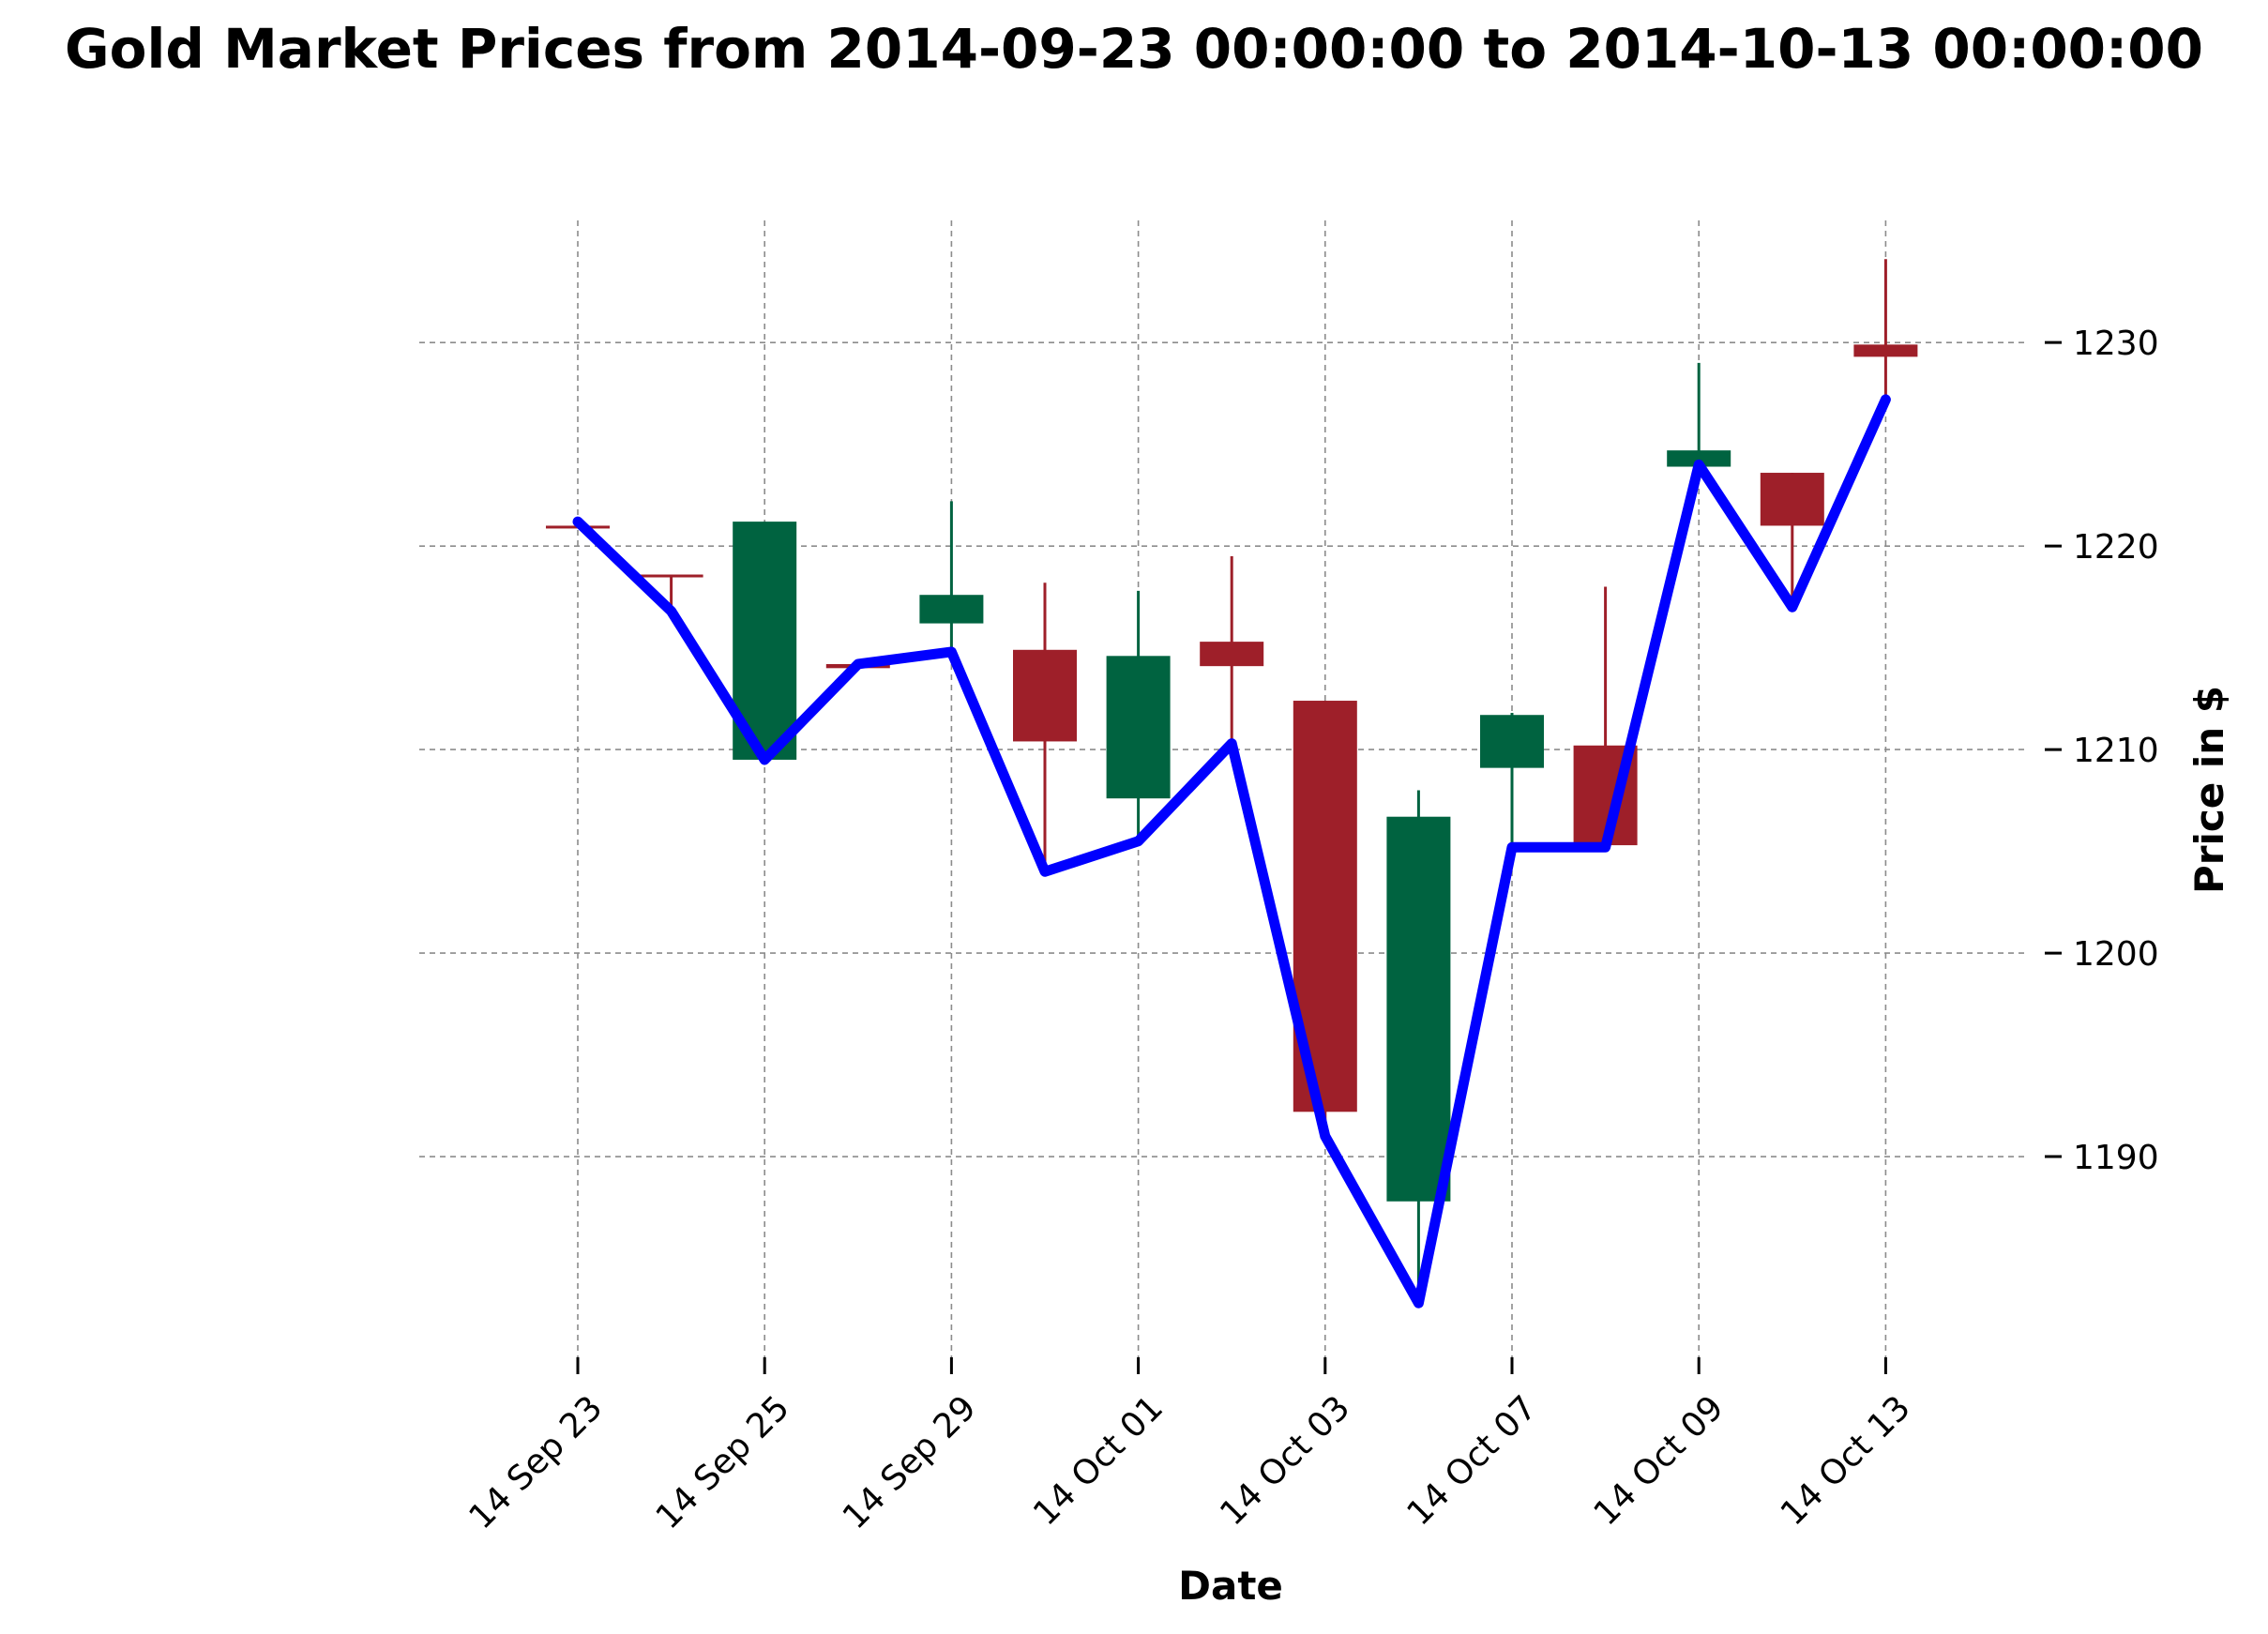  What do you see at coordinates (910, 1462) in the screenshot?
I see `x-tick-label: 14 Sep 29` at bounding box center [910, 1462].